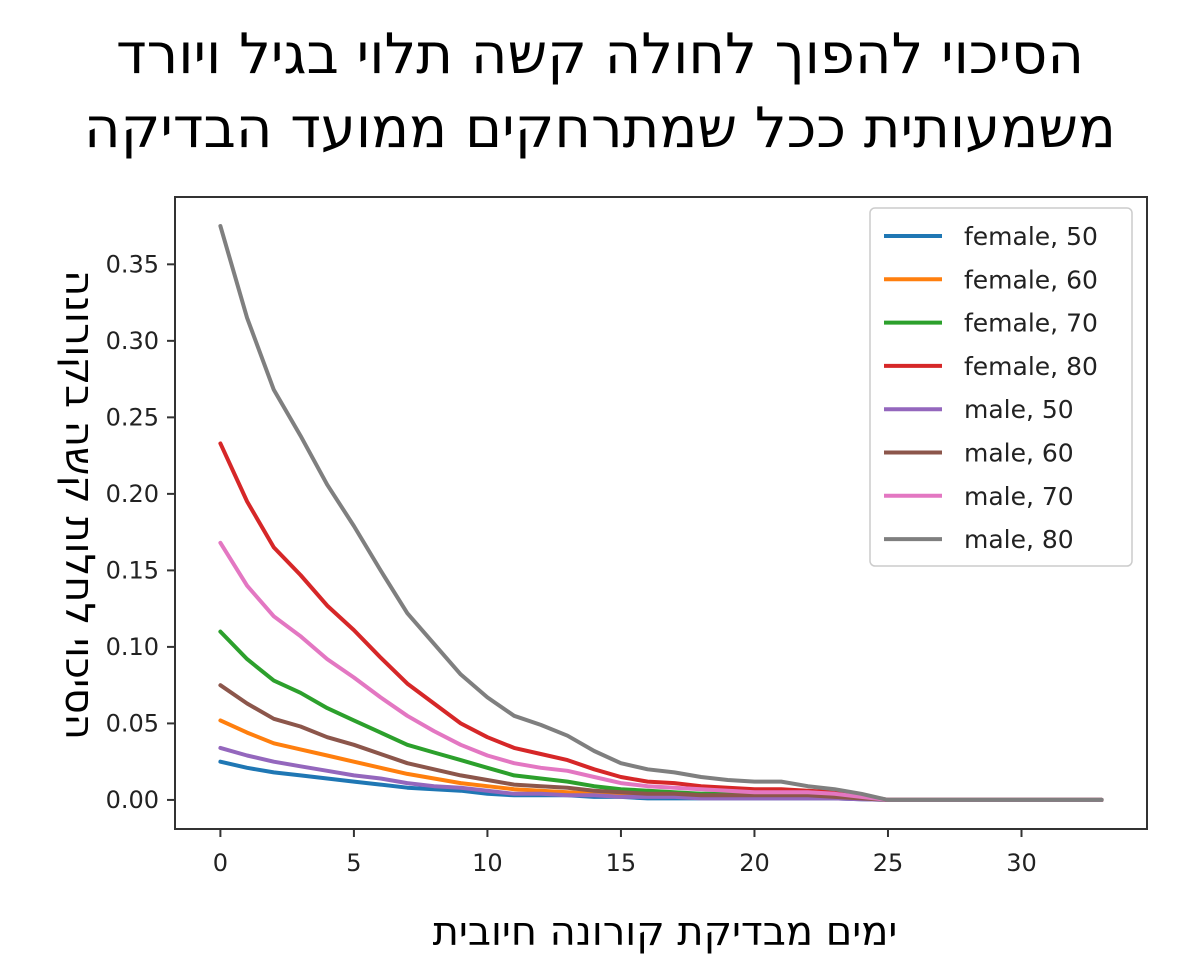  Describe the element at coordinates (665, 932) in the screenshot. I see `x-axis-label: ימים מבדיקת קורונה חיובית` at that location.